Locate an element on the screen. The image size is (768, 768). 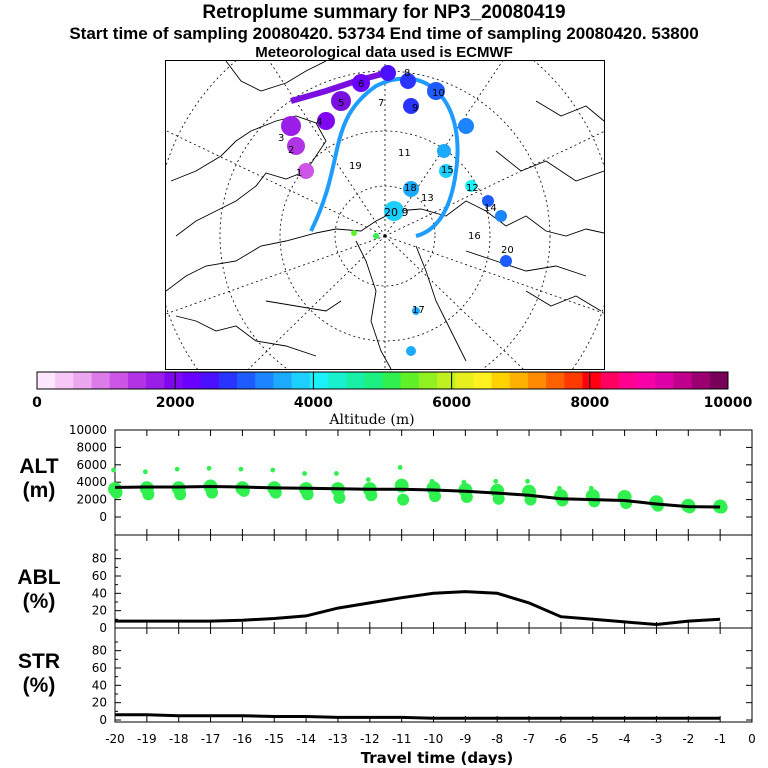
plume-label: 1 is located at coordinates (299, 173).